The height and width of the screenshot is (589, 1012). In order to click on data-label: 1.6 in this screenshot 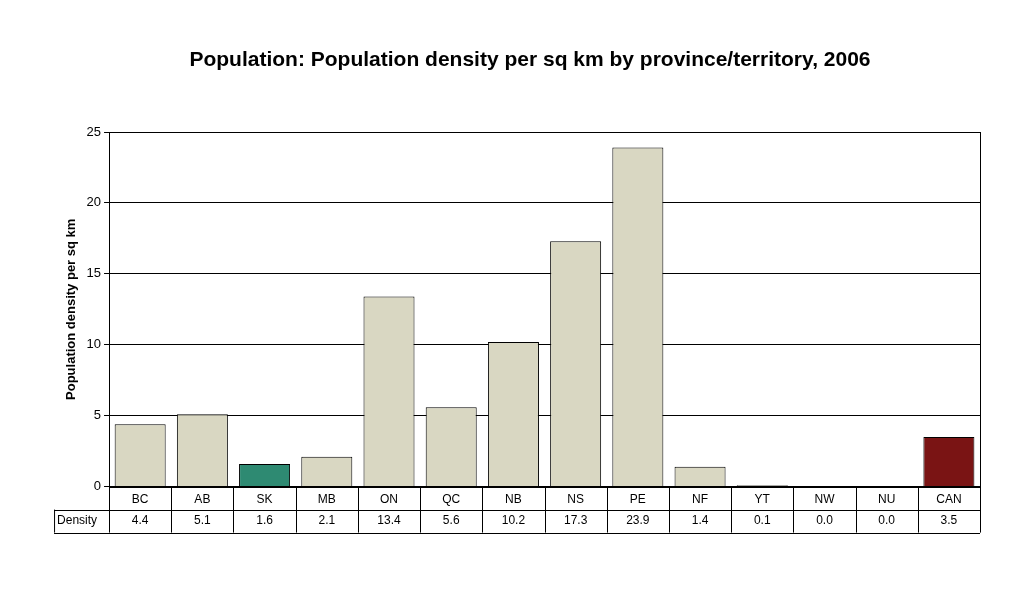, I will do `click(265, 520)`.